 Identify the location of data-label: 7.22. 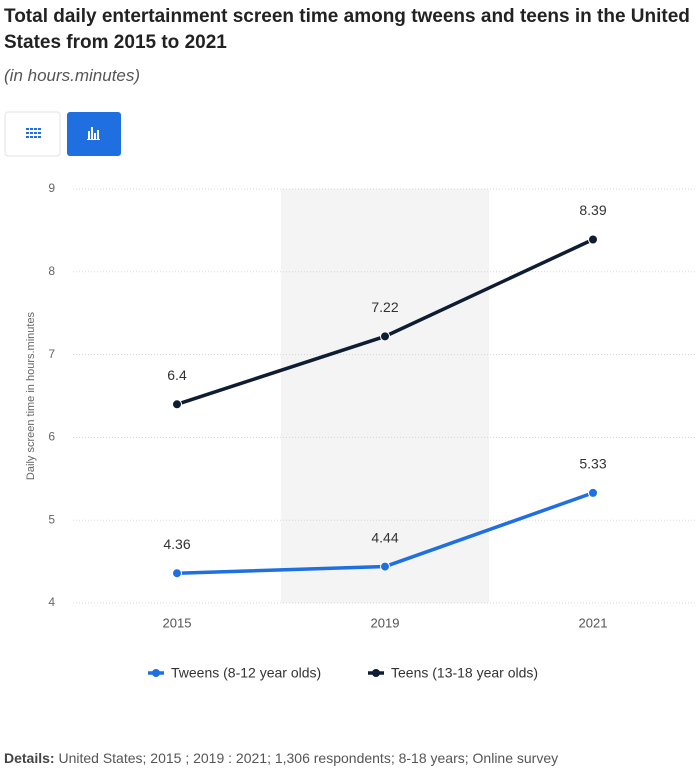
(384, 307).